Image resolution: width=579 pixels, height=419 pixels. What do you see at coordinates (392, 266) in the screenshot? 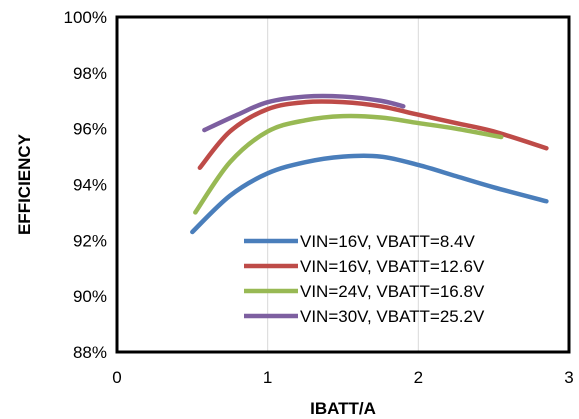
I see `legend-label-2: VIN=16V, VBATT=12.6V` at bounding box center [392, 266].